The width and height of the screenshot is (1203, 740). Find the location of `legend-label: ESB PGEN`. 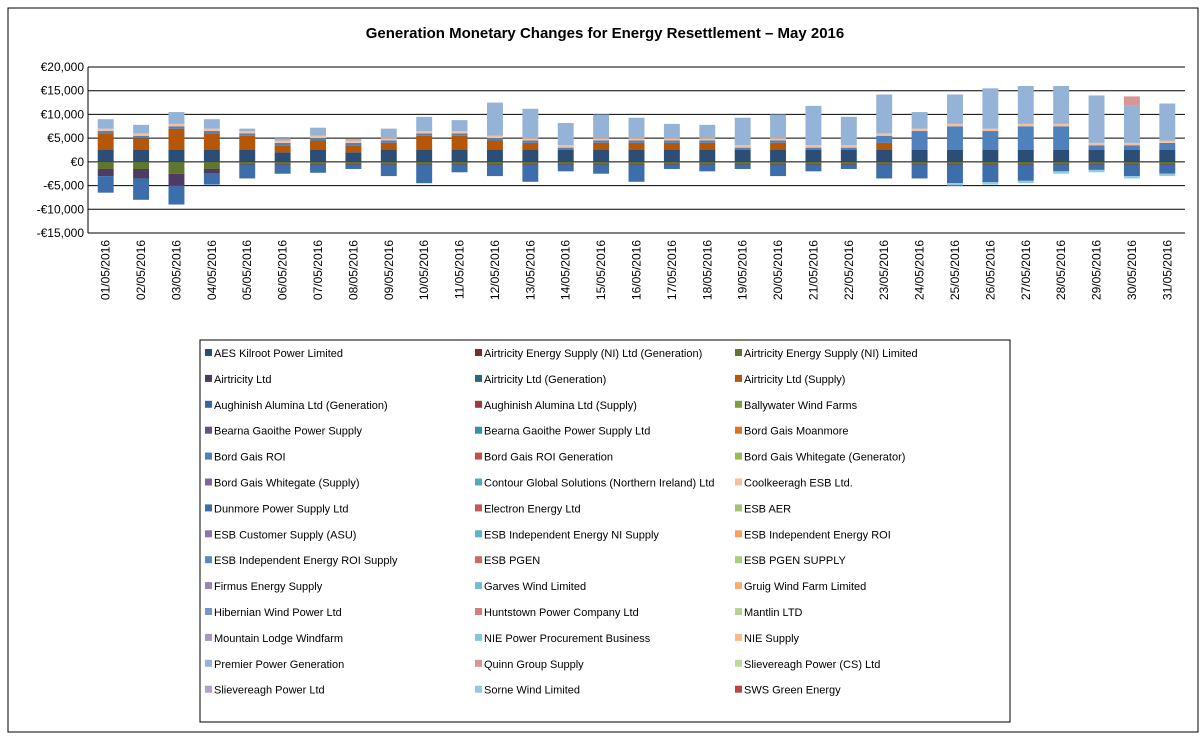

legend-label: ESB PGEN is located at coordinates (512, 561).